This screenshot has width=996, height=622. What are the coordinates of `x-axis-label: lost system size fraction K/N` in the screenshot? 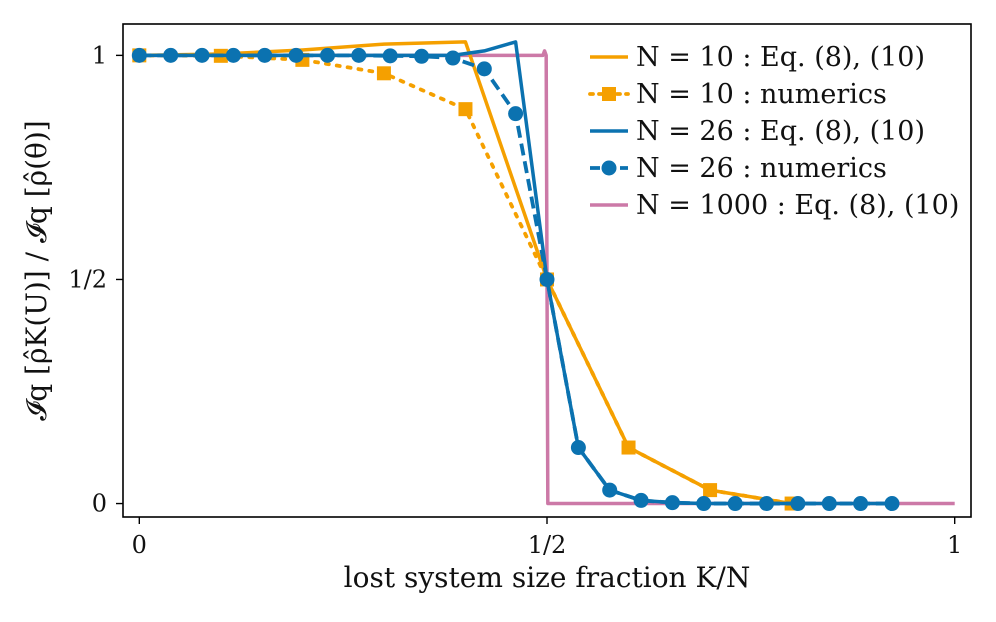 It's located at (547, 577).